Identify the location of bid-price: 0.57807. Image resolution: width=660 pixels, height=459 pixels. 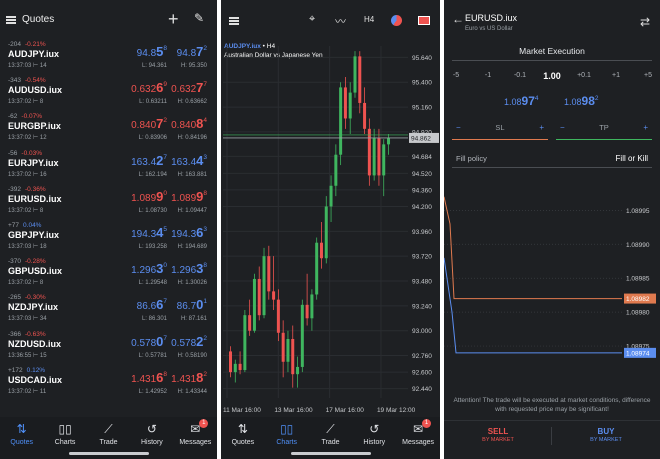
(149, 341).